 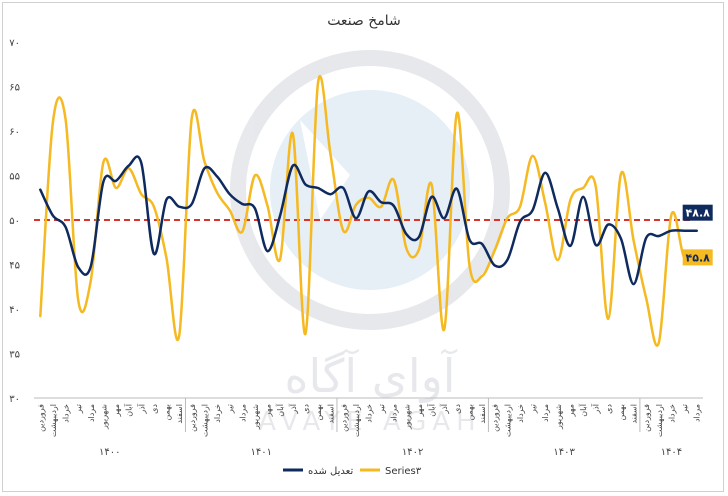 I want to click on chart-legend: تعدیل شده Series۳, so click(x=352, y=471).